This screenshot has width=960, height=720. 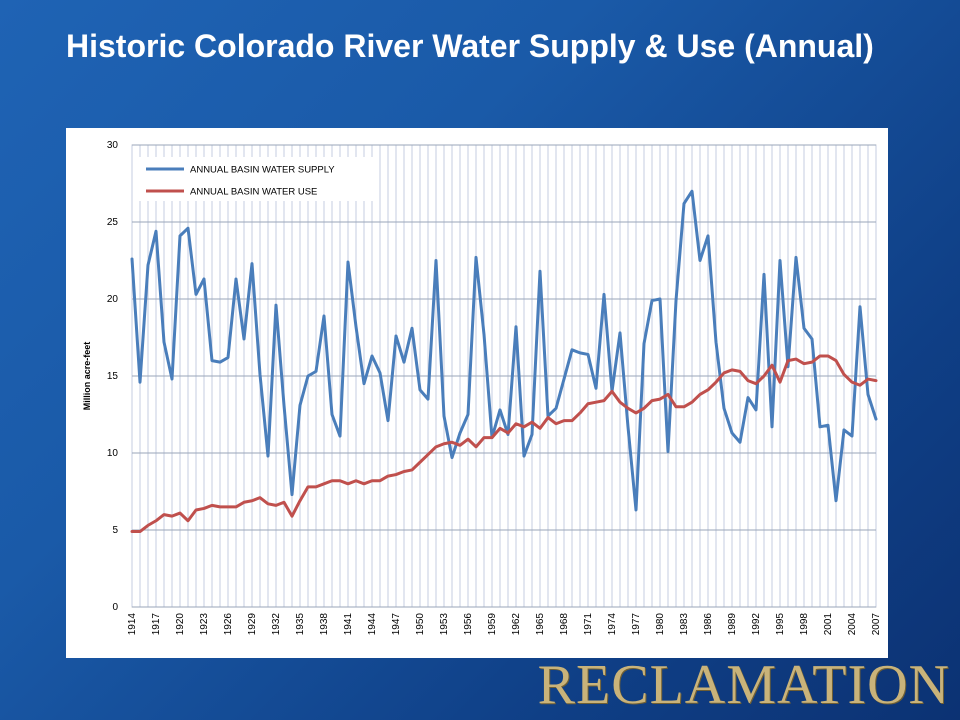 I want to click on x-tick-label: 1998, so click(x=804, y=624).